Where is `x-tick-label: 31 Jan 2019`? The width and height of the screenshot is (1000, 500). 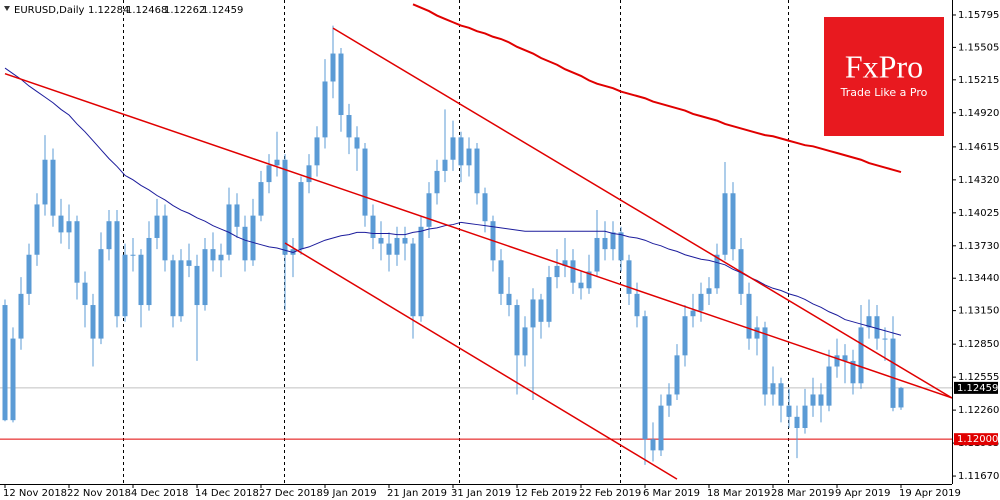 x-tick-label: 31 Jan 2019 is located at coordinates (481, 493).